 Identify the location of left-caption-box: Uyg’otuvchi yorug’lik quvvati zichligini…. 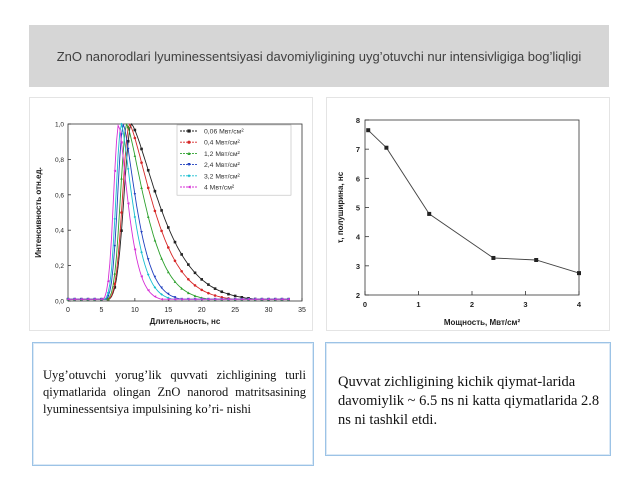
(173, 404).